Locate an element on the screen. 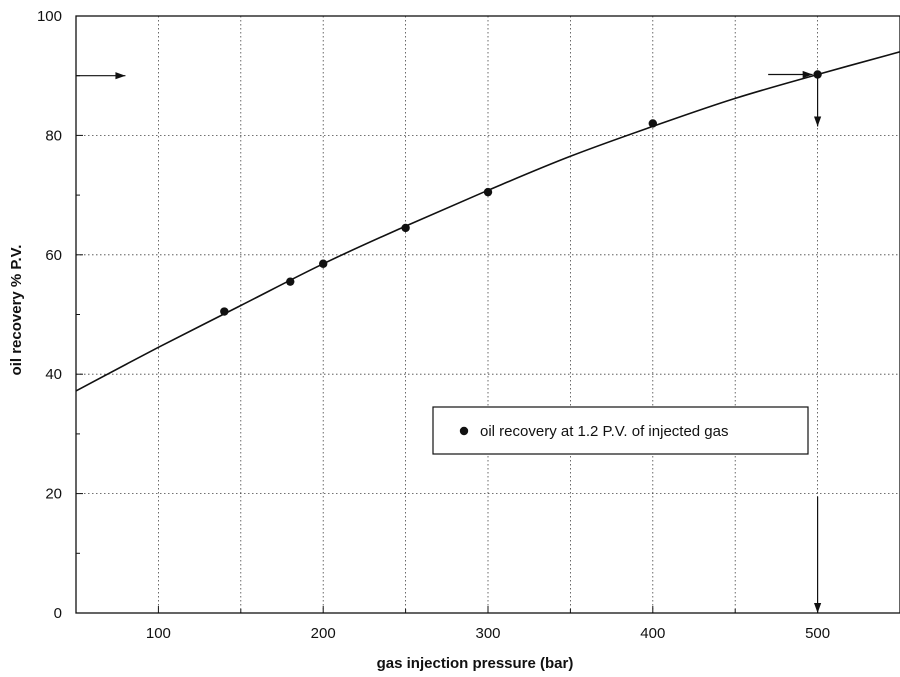 Image resolution: width=900 pixels, height=677 pixels. y-tick-label: 20 is located at coordinates (53, 494).